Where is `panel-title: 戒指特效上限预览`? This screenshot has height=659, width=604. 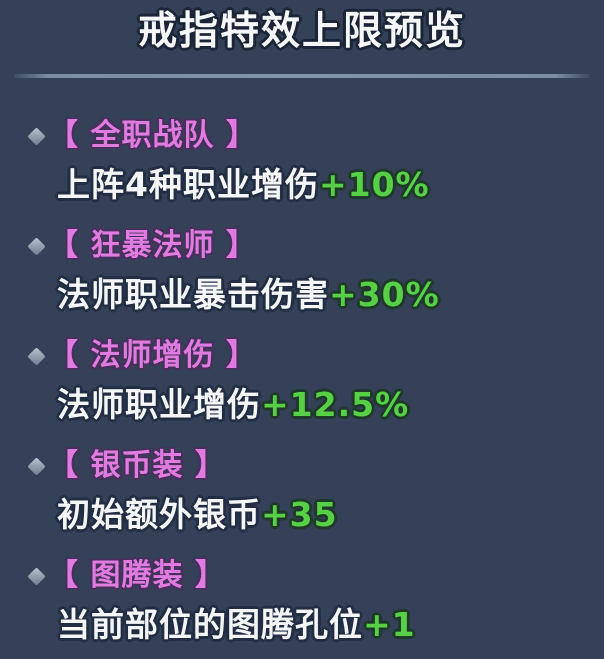 panel-title: 戒指特效上限预览 is located at coordinates (301, 31).